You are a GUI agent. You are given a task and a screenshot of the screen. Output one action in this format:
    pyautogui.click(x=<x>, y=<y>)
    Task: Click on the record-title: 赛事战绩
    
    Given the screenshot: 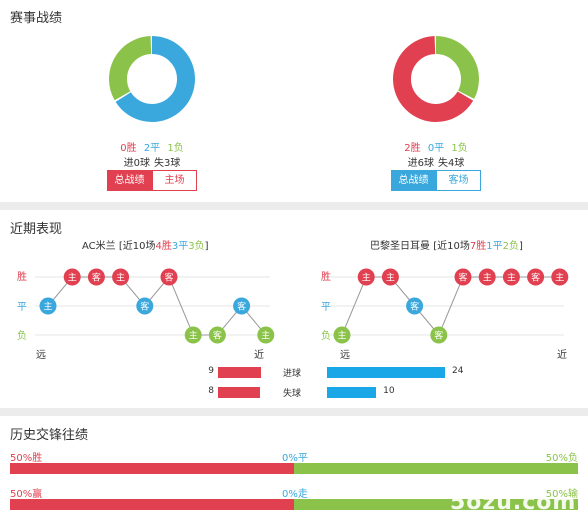 What is the action you would take?
    pyautogui.click(x=36, y=18)
    